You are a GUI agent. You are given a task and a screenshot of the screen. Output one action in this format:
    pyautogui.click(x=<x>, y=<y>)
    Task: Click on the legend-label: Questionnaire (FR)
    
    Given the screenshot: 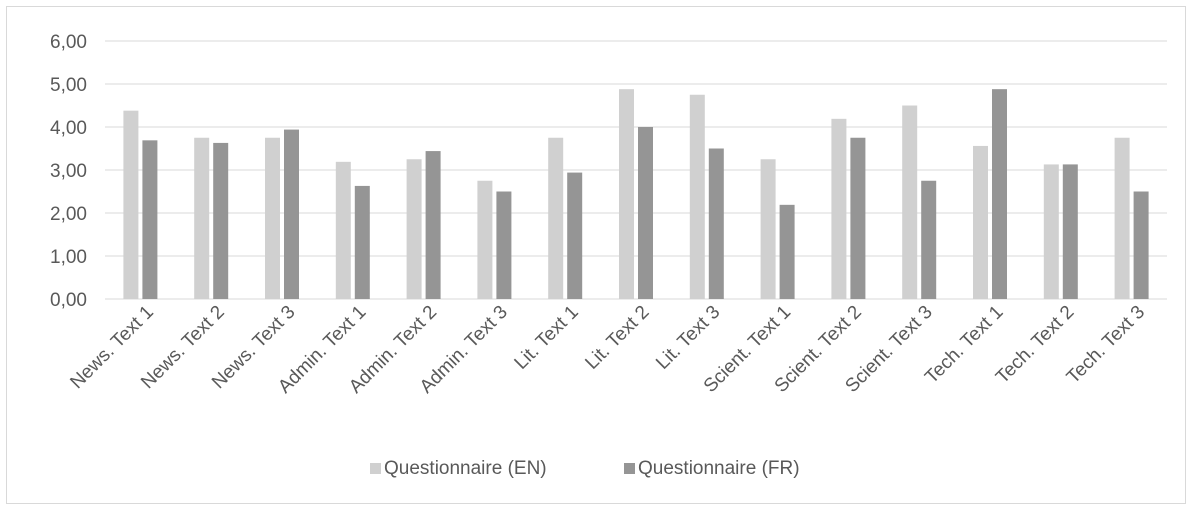 What is the action you would take?
    pyautogui.click(x=719, y=468)
    